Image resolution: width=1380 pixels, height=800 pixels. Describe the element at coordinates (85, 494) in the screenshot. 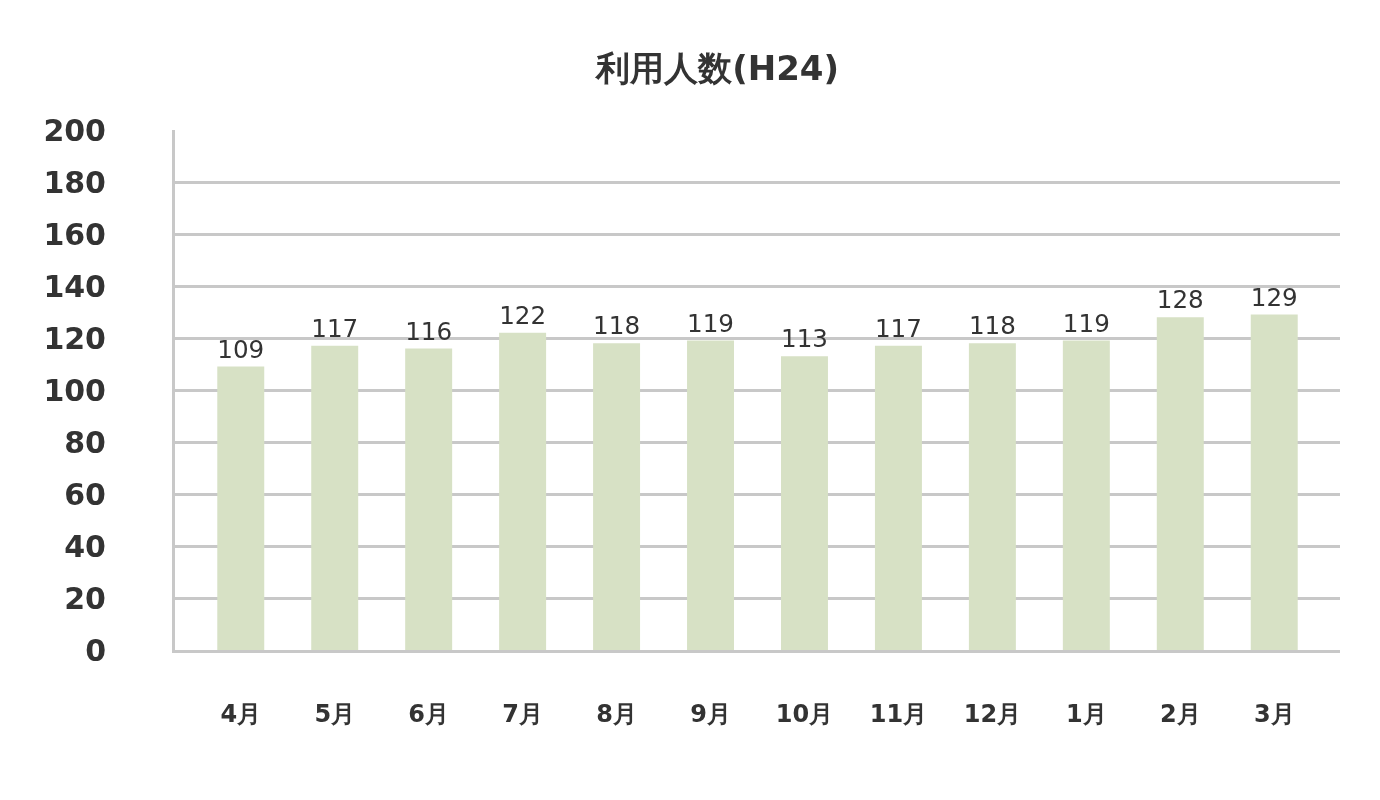

I see `y-tick-label: 60` at that location.